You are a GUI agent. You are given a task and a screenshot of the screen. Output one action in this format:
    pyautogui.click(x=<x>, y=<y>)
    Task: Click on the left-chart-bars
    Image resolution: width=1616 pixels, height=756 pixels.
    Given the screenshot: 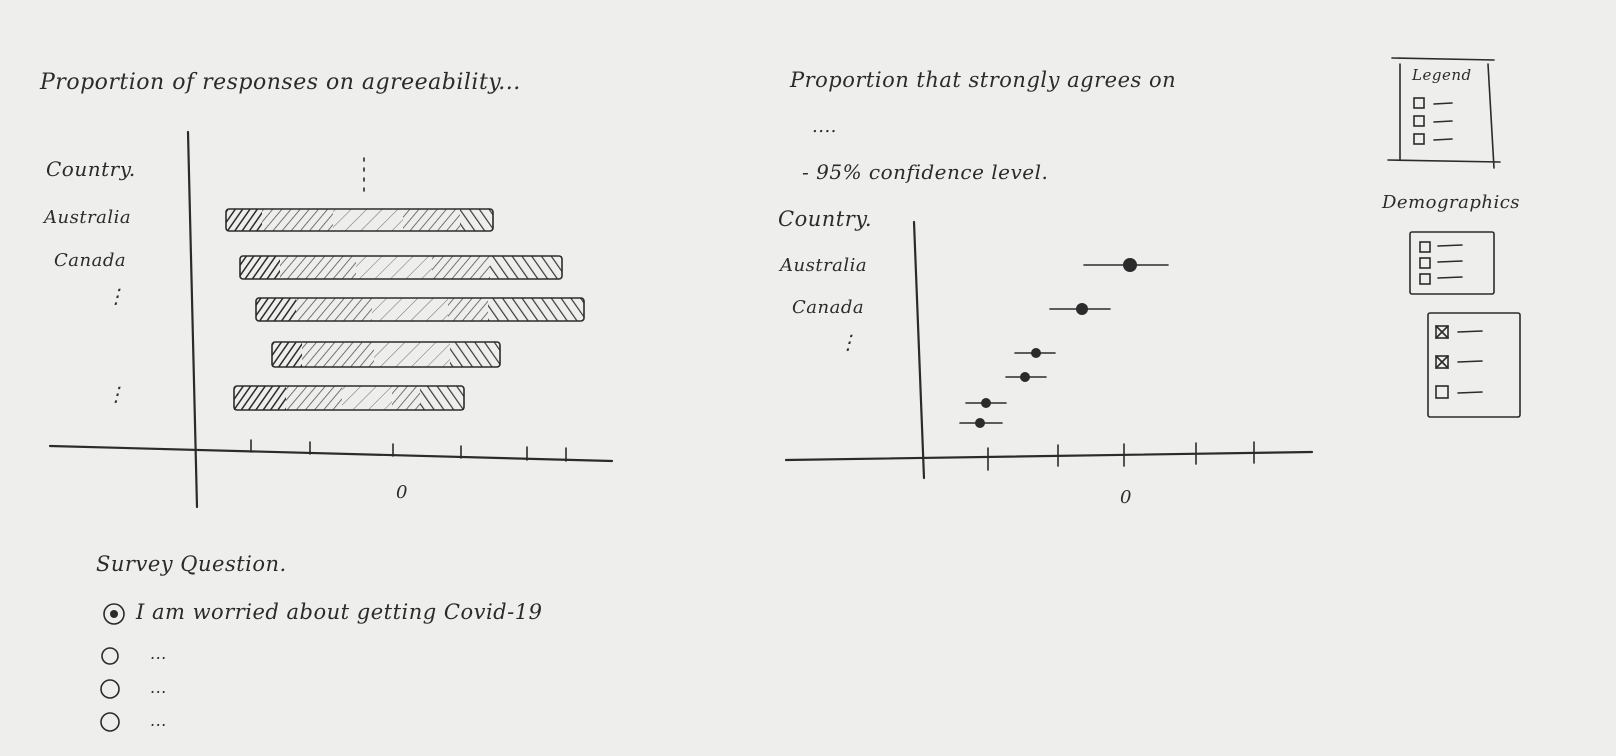 What is the action you would take?
    pyautogui.click(x=405, y=309)
    